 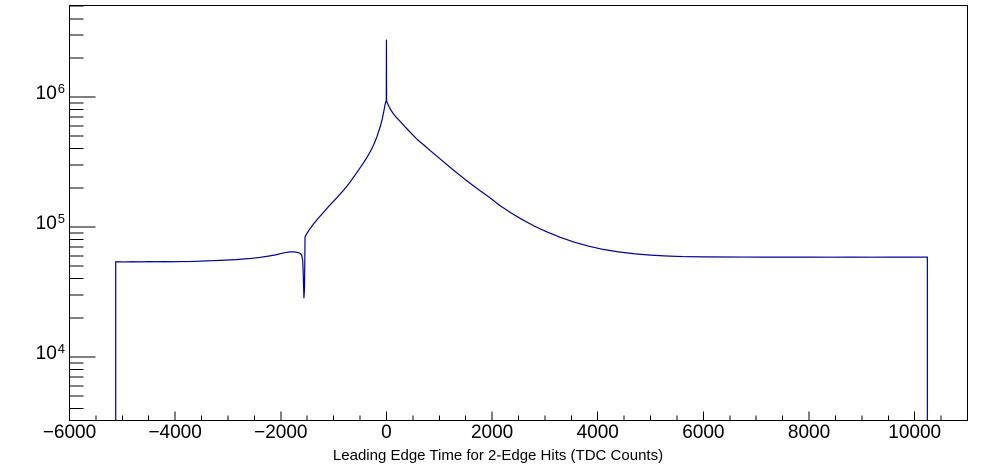 I want to click on y-tick-label-exponent: 4, so click(x=61, y=348).